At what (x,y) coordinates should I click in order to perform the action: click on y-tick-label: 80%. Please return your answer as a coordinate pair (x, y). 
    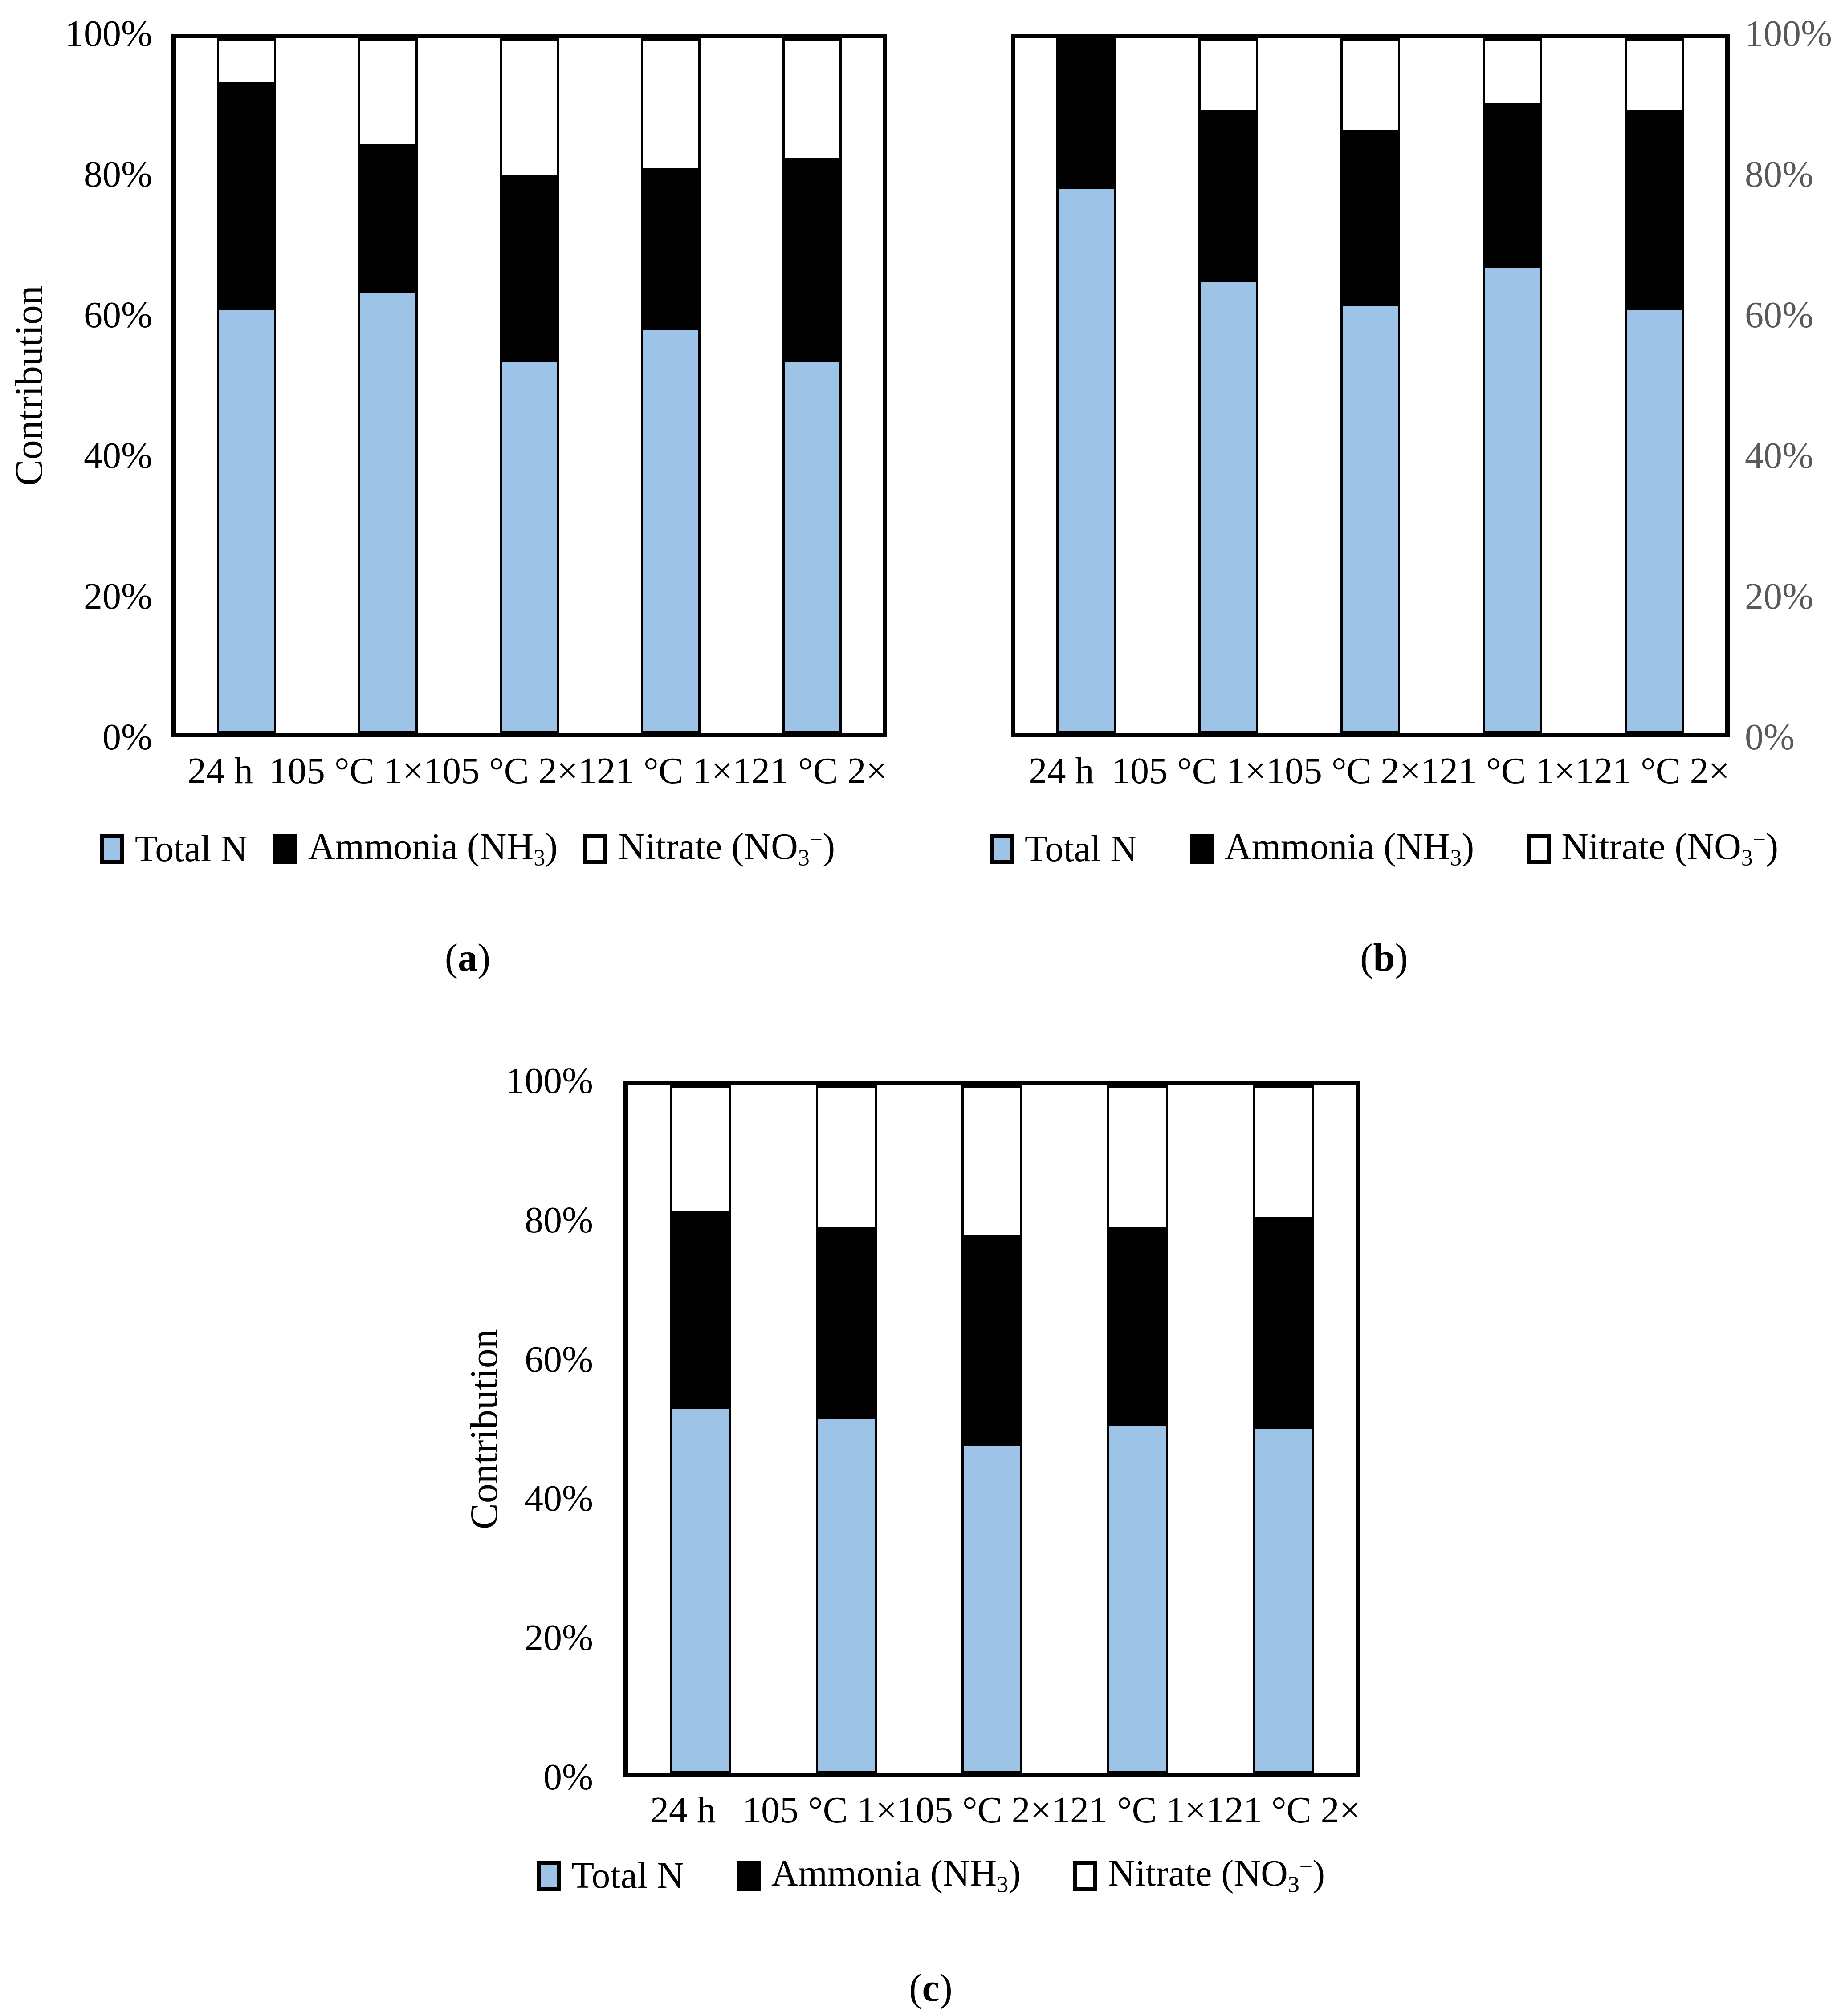
    Looking at the image, I should click on (1779, 174).